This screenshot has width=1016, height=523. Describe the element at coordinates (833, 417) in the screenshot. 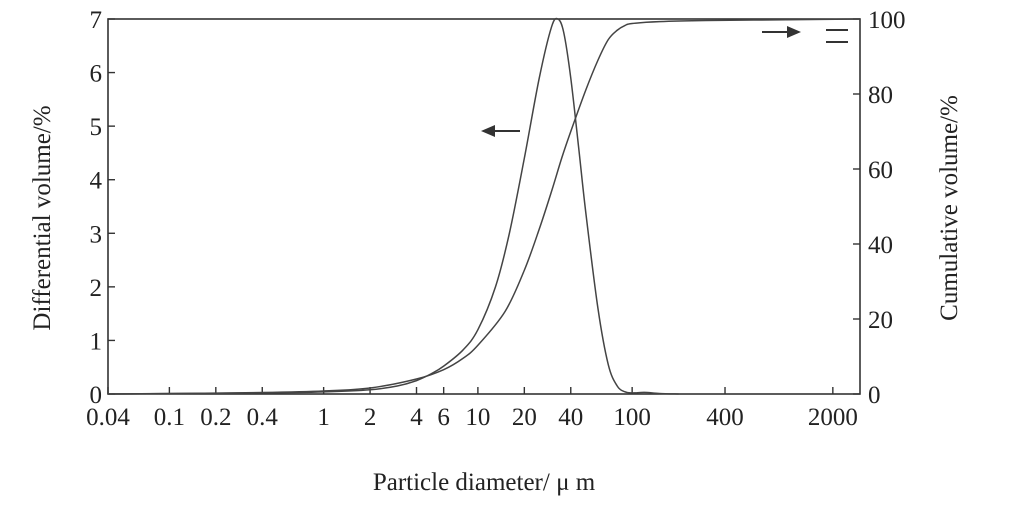

I see `x-tick-label: 2000` at that location.